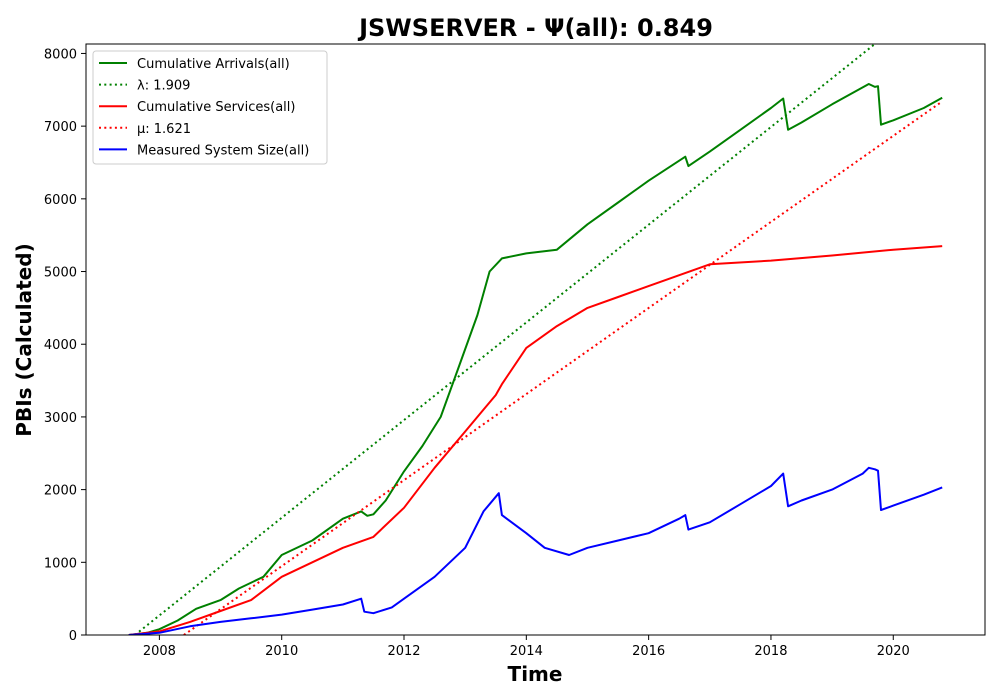 The image size is (1000, 700). Describe the element at coordinates (159, 651) in the screenshot. I see `x-tick-label: 2008` at that location.